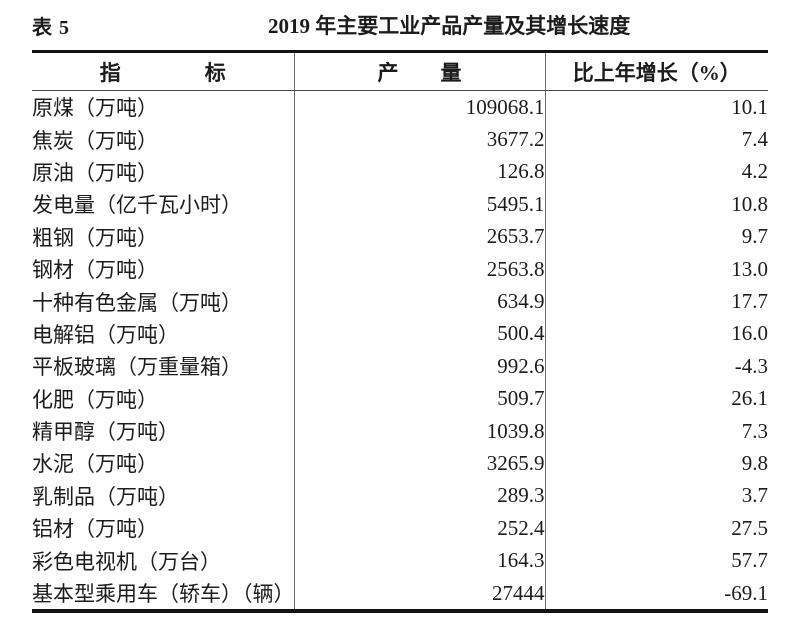 The image size is (800, 634). What do you see at coordinates (163, 107) in the screenshot?
I see `indicator-cell: 原煤（万吨）` at bounding box center [163, 107].